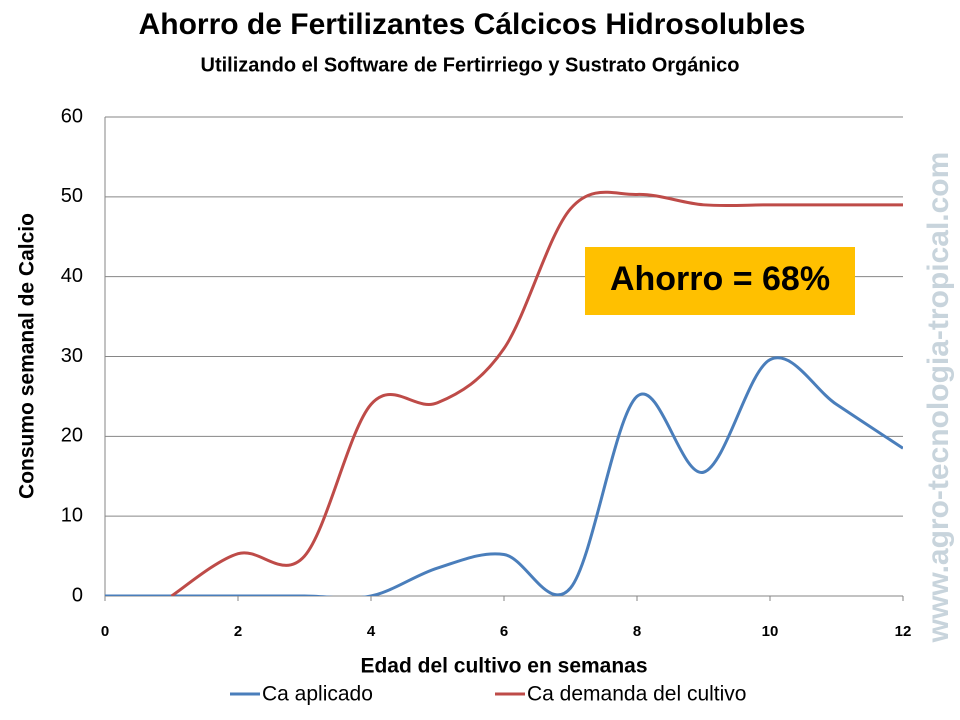  I want to click on y-tick-label: 60, so click(72, 116).